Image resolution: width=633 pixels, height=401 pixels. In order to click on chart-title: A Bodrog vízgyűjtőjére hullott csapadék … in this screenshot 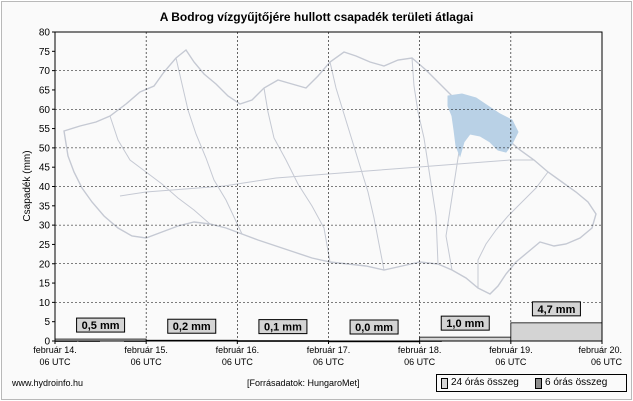, I will do `click(316, 17)`.